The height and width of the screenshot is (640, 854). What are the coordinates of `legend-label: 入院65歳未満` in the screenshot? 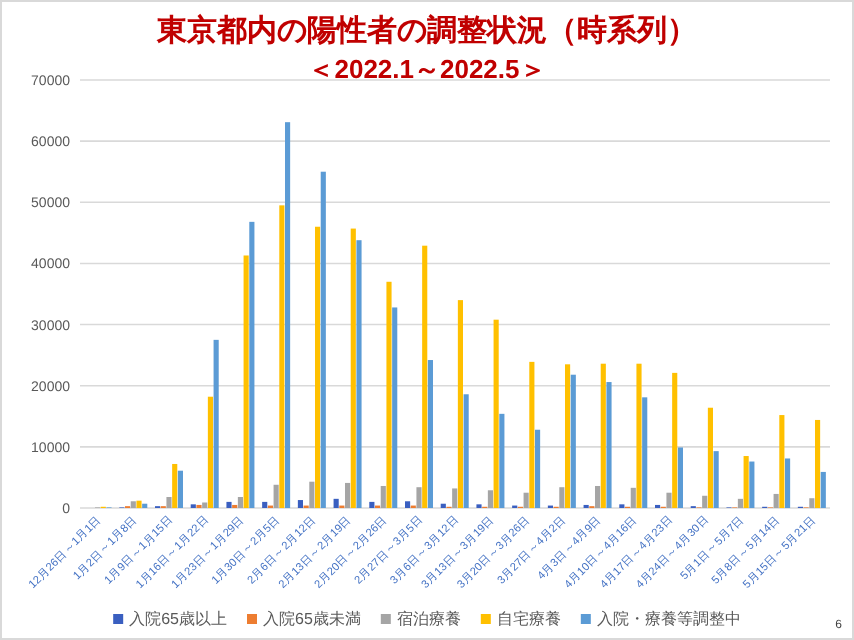 It's located at (312, 619).